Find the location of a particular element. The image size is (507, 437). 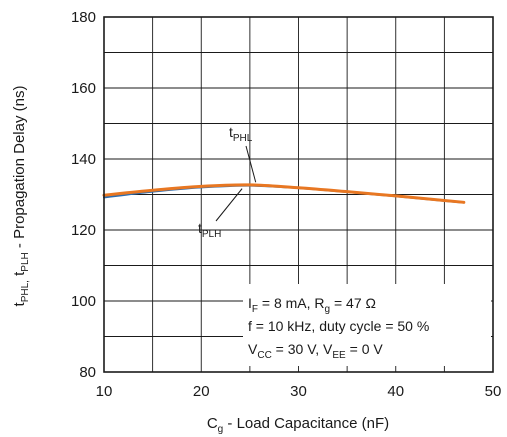

series-line-tphl is located at coordinates (284, 193).